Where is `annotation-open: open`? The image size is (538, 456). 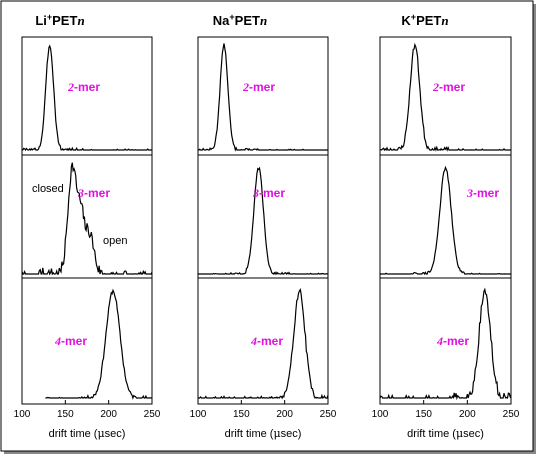
annotation-open: open is located at coordinates (115, 241).